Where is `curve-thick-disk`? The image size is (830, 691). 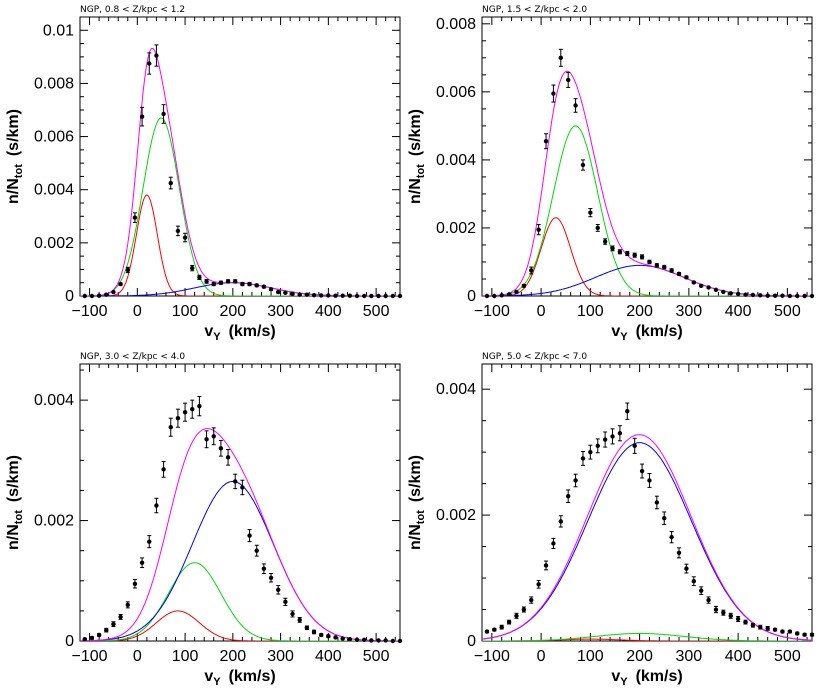 curve-thick-disk is located at coordinates (647, 636).